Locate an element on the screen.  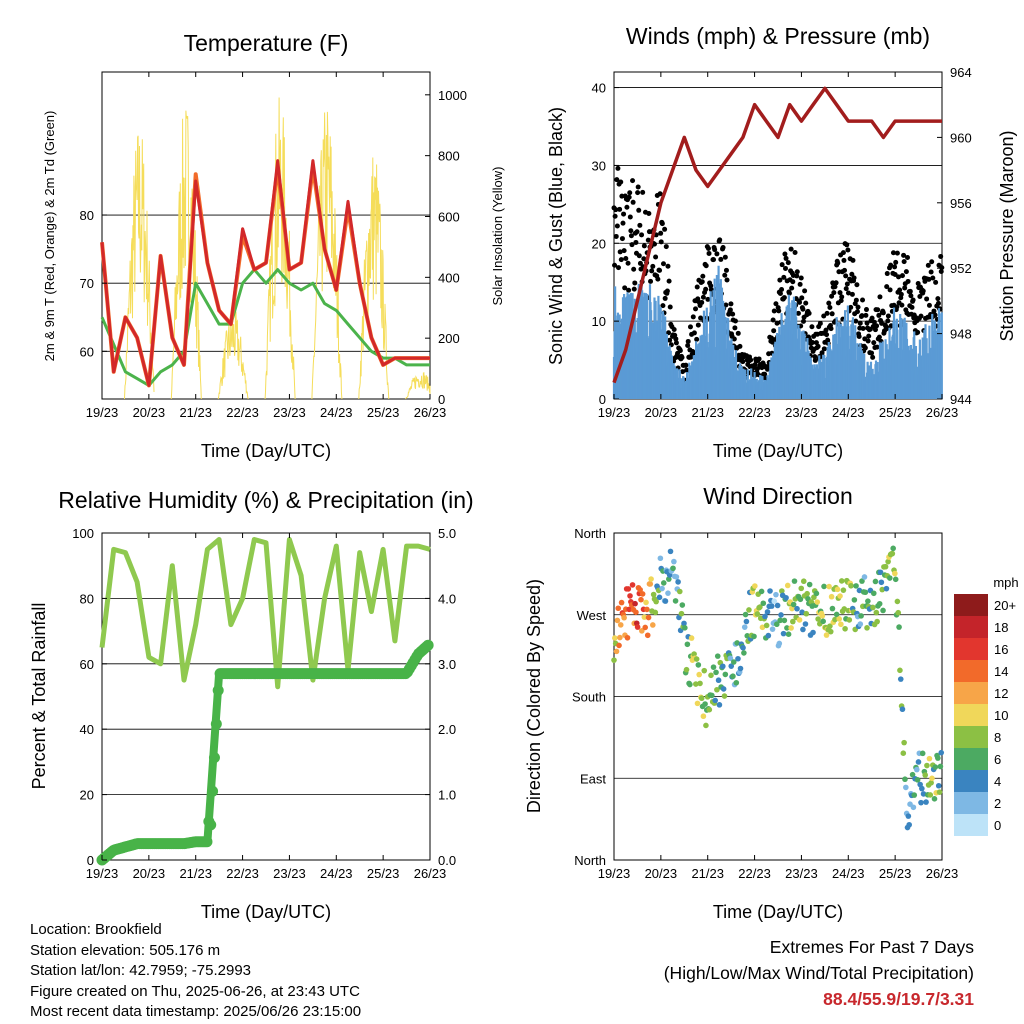
y-tick-label: 600 is located at coordinates (449, 216).